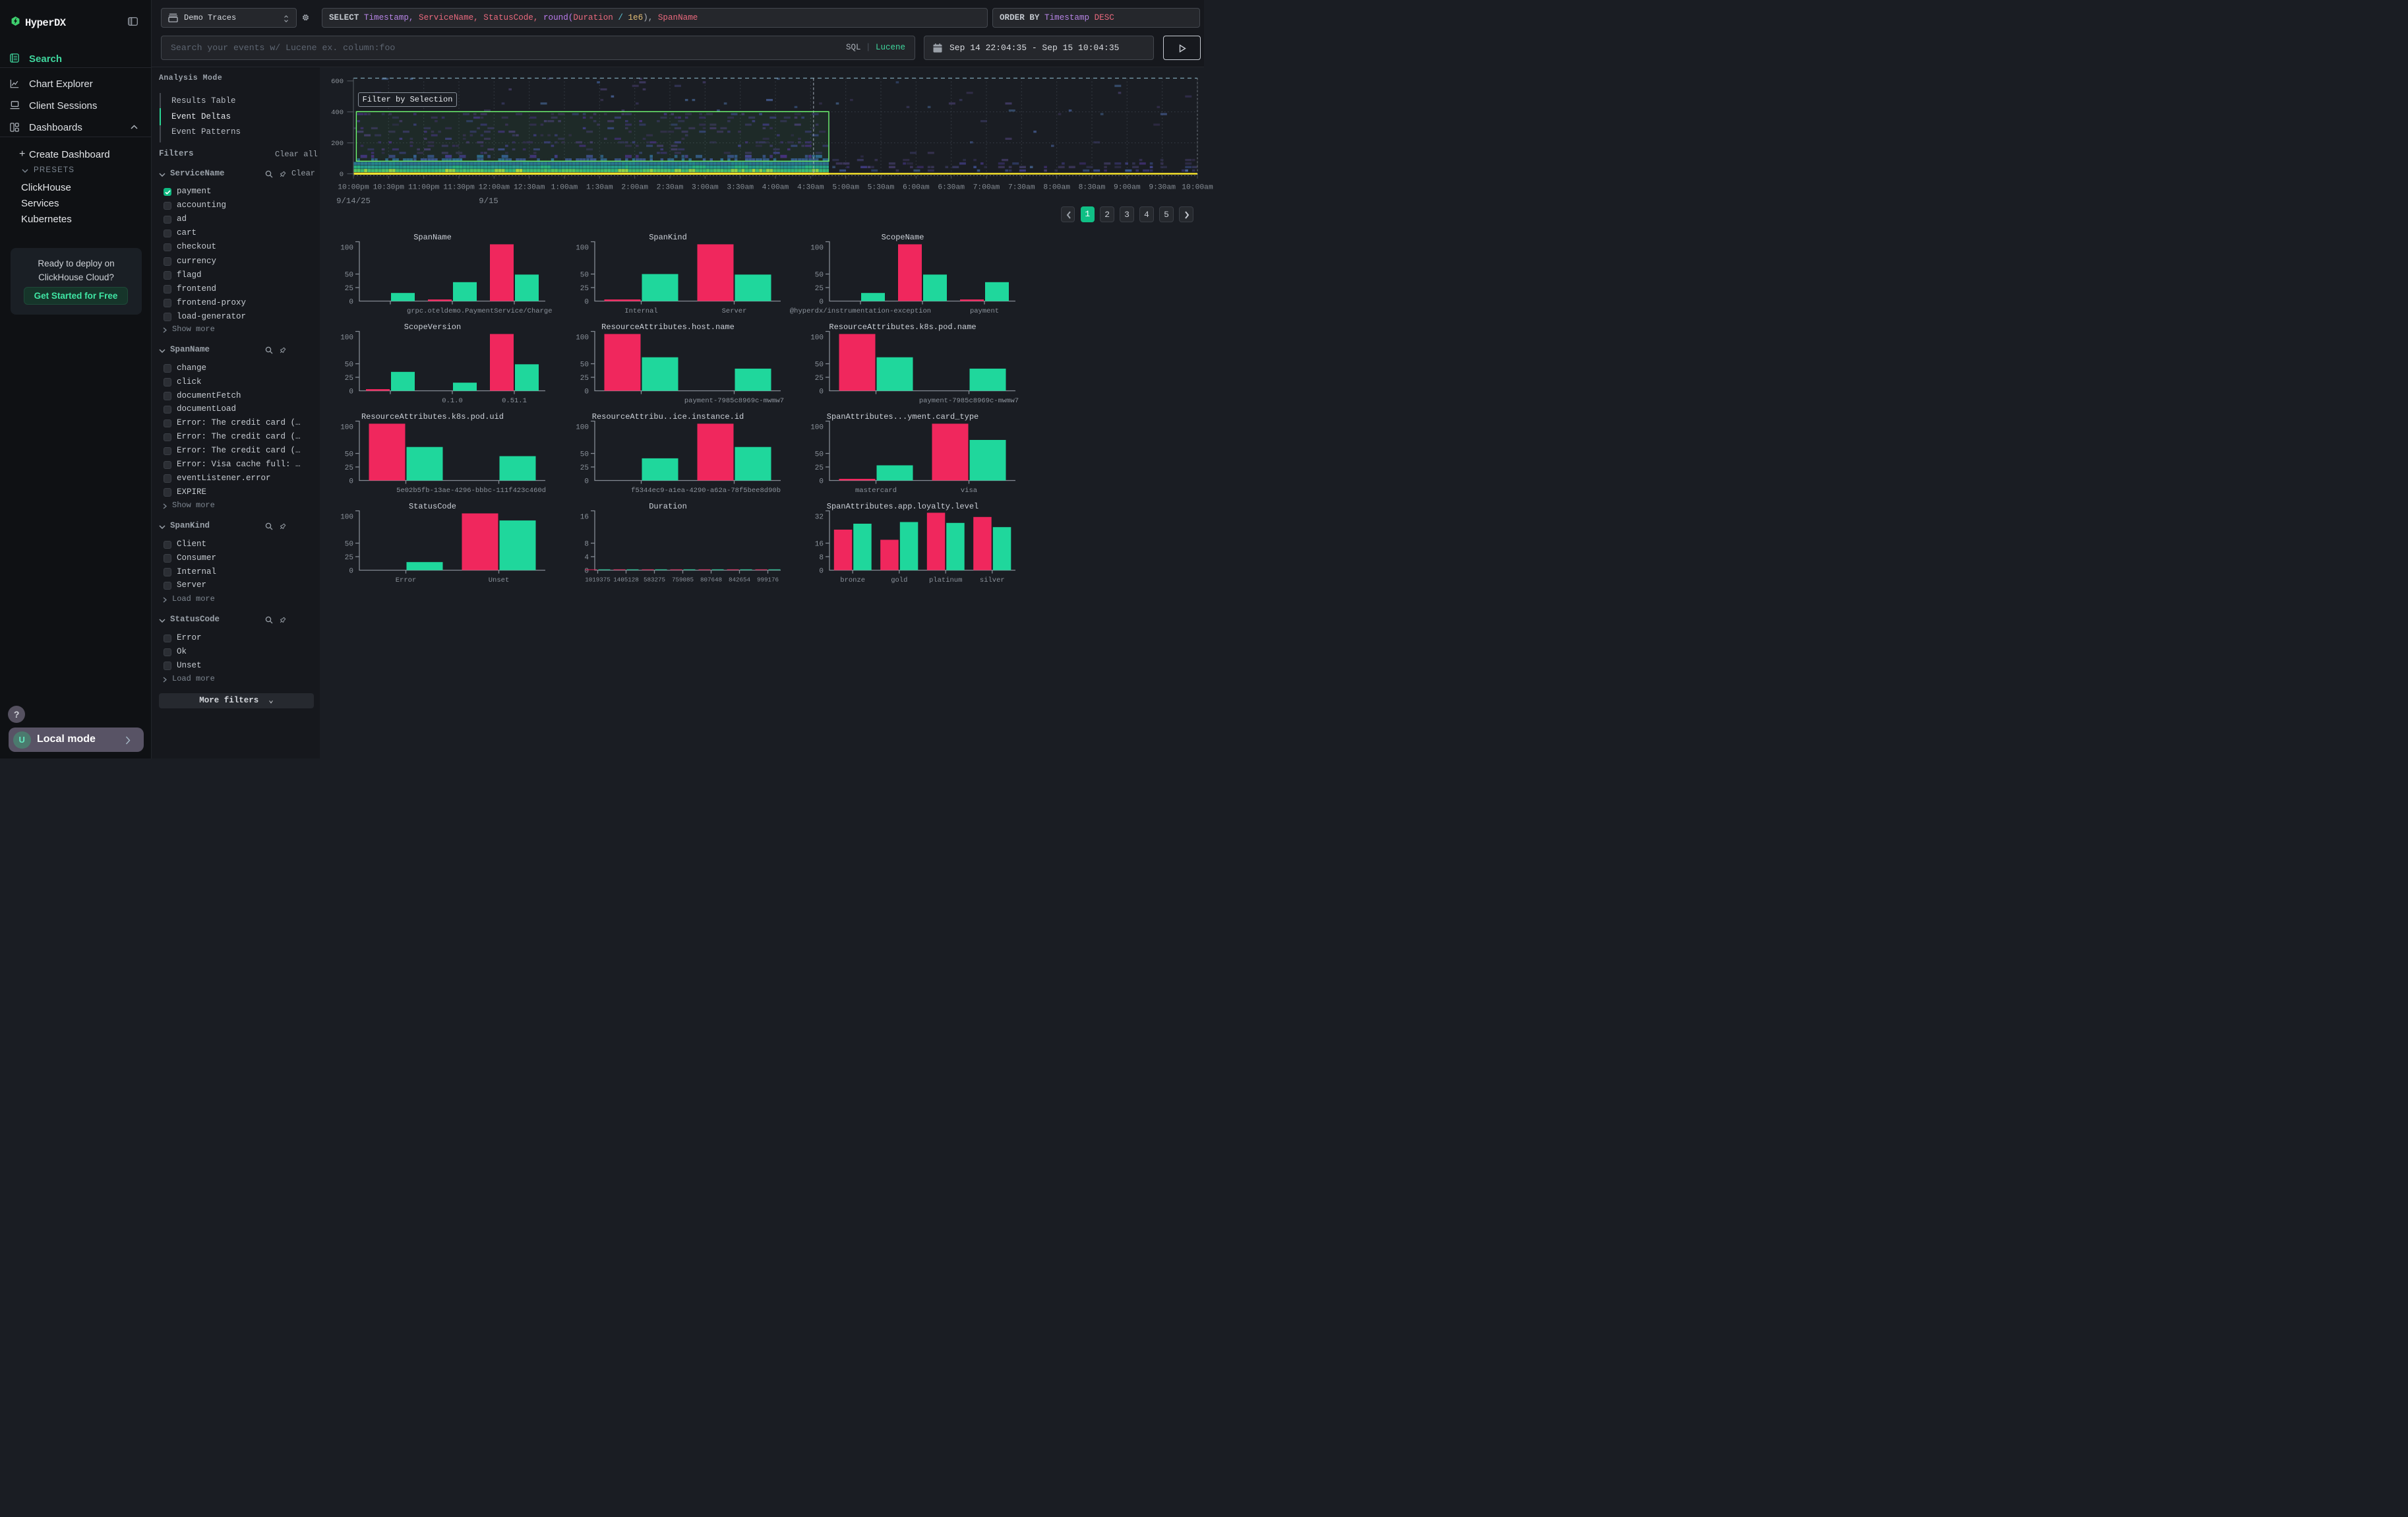 This screenshot has width=2408, height=1517. I want to click on svg-text:grpc.oteldemo.PaymentService/C: grpc.oteldemo.PaymentService/Charge, so click(480, 311).